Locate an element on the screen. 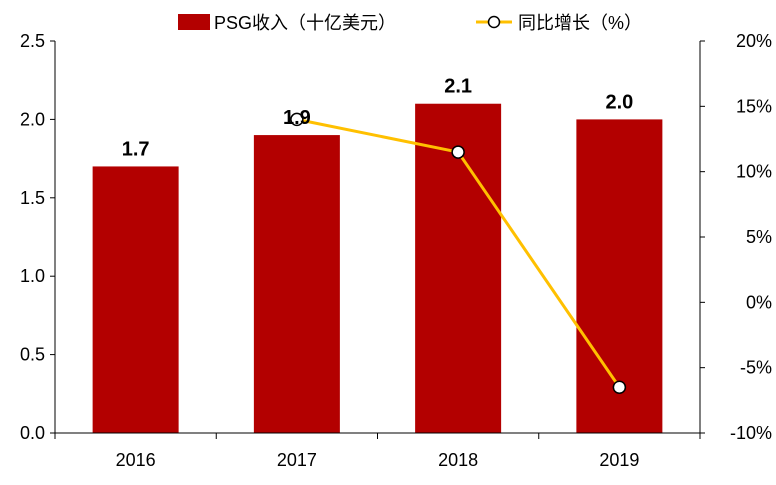  right-tick-label: 15% is located at coordinates (754, 106).